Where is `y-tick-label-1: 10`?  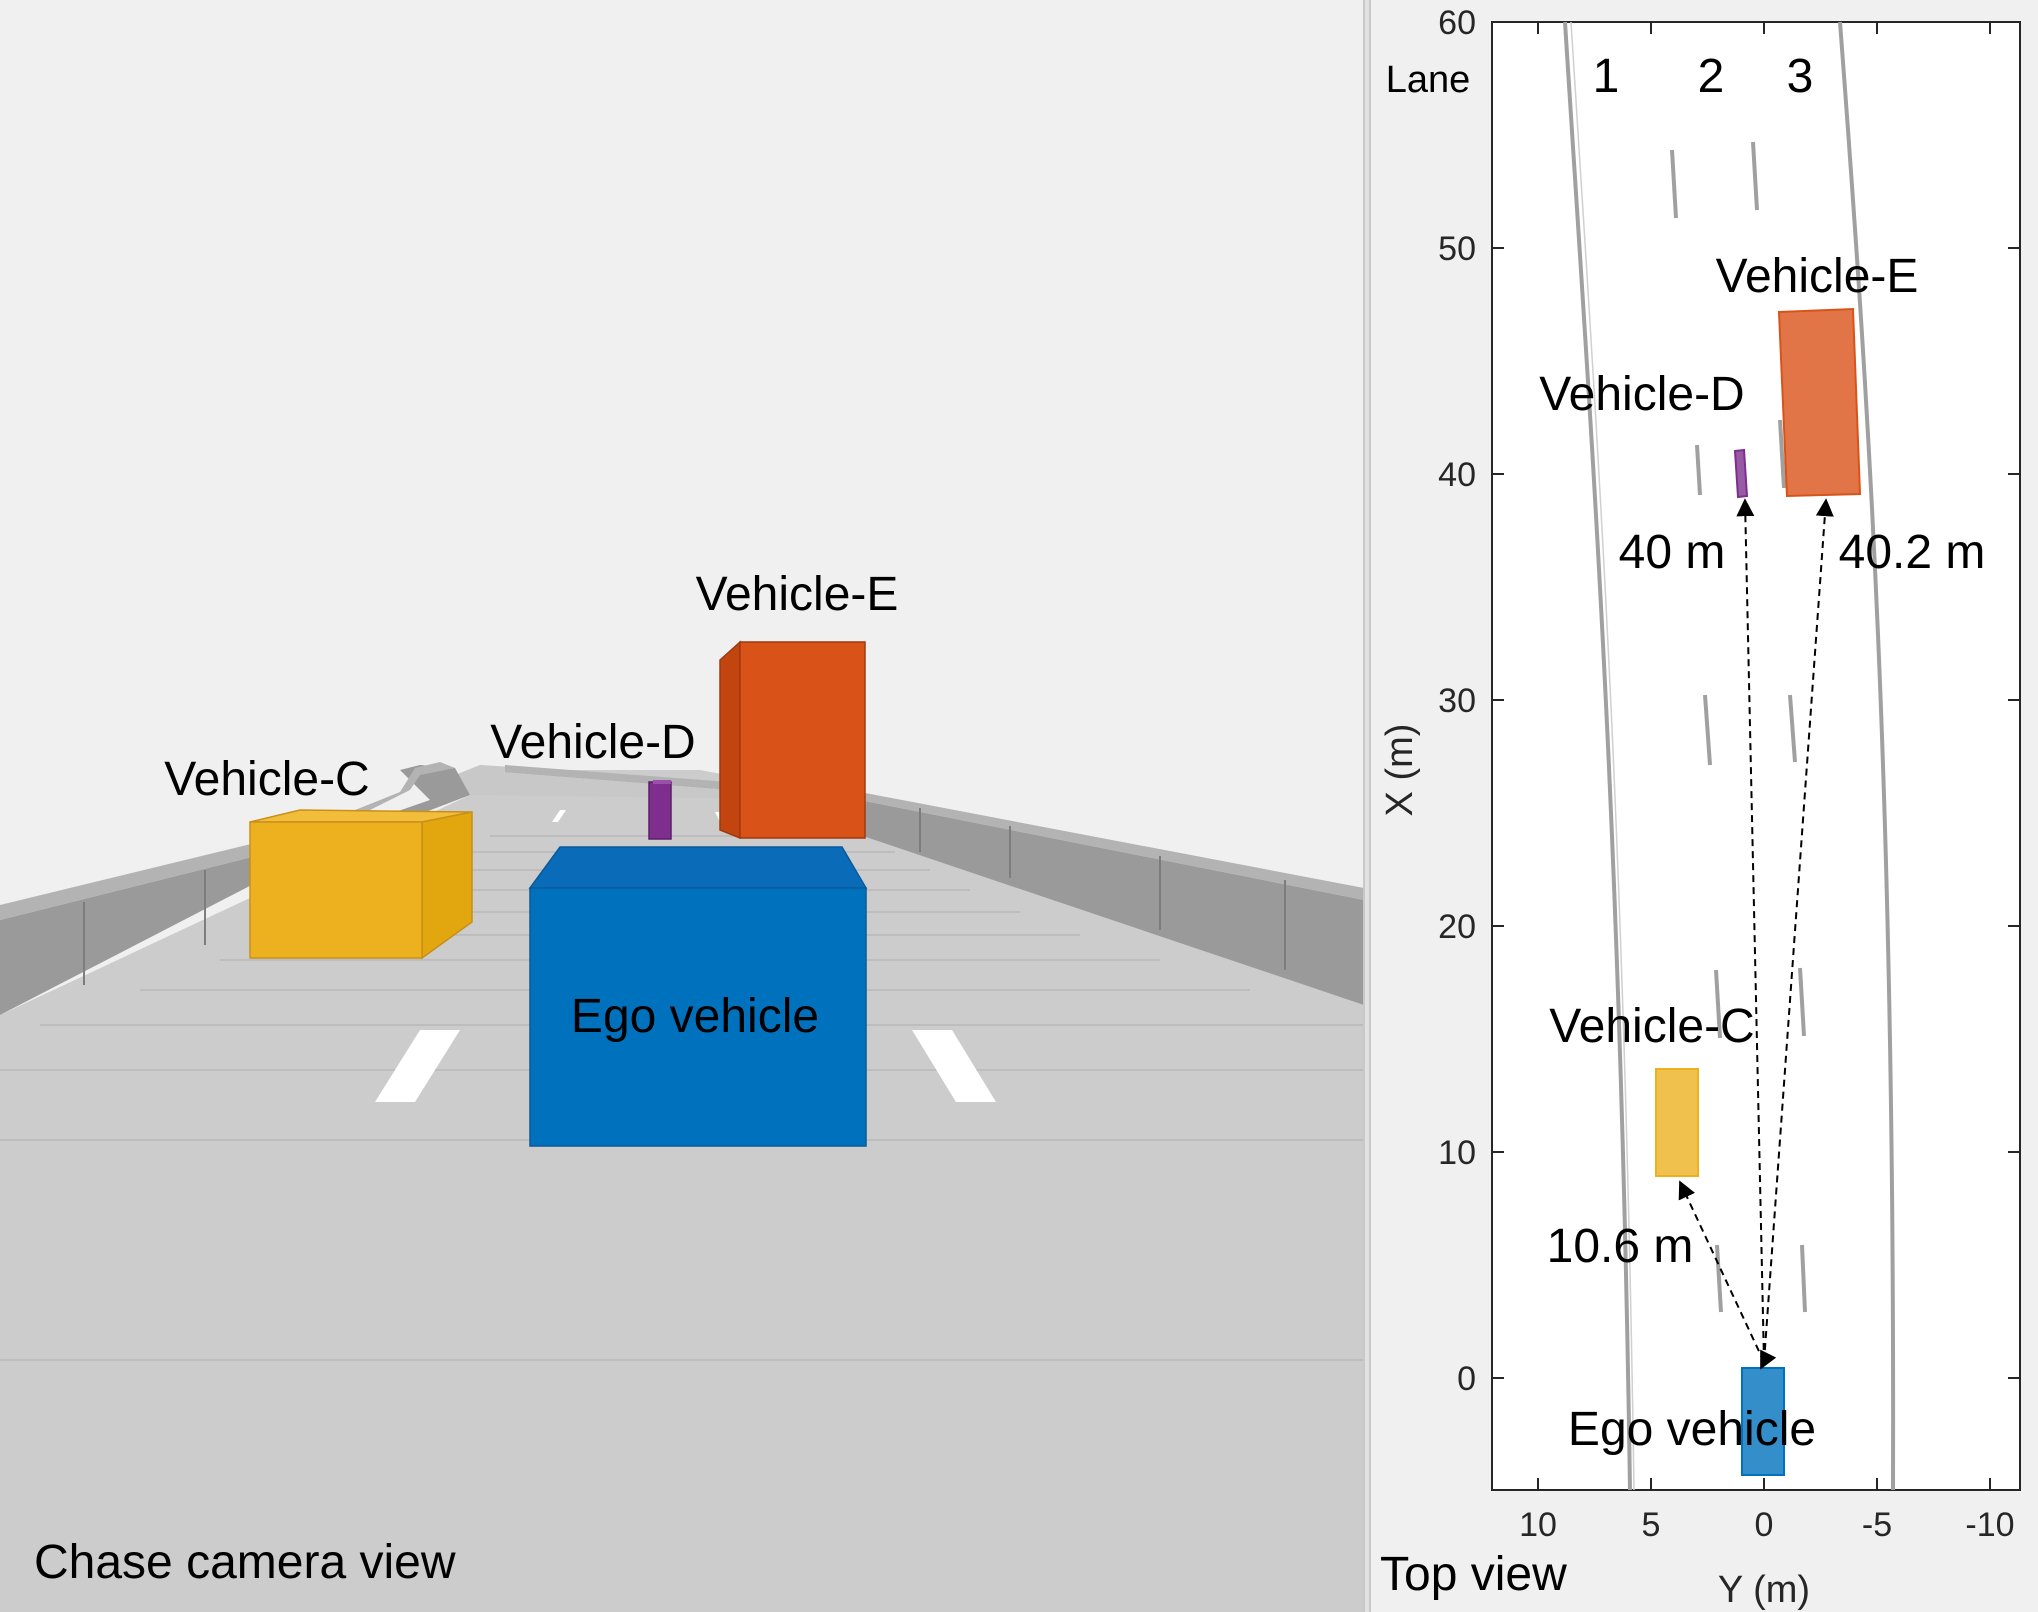
y-tick-label-1: 10 is located at coordinates (1457, 1153).